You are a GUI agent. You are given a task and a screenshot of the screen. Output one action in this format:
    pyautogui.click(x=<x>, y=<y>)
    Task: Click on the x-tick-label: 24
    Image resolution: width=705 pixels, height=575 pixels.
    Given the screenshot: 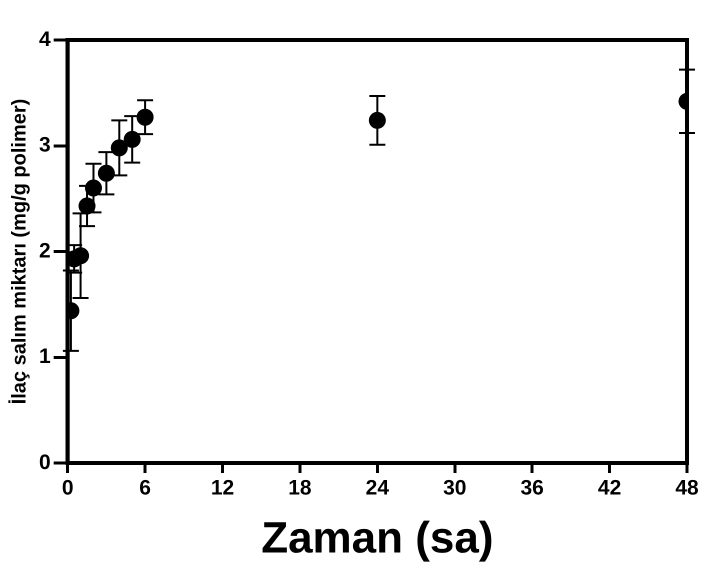 What is the action you would take?
    pyautogui.click(x=378, y=488)
    